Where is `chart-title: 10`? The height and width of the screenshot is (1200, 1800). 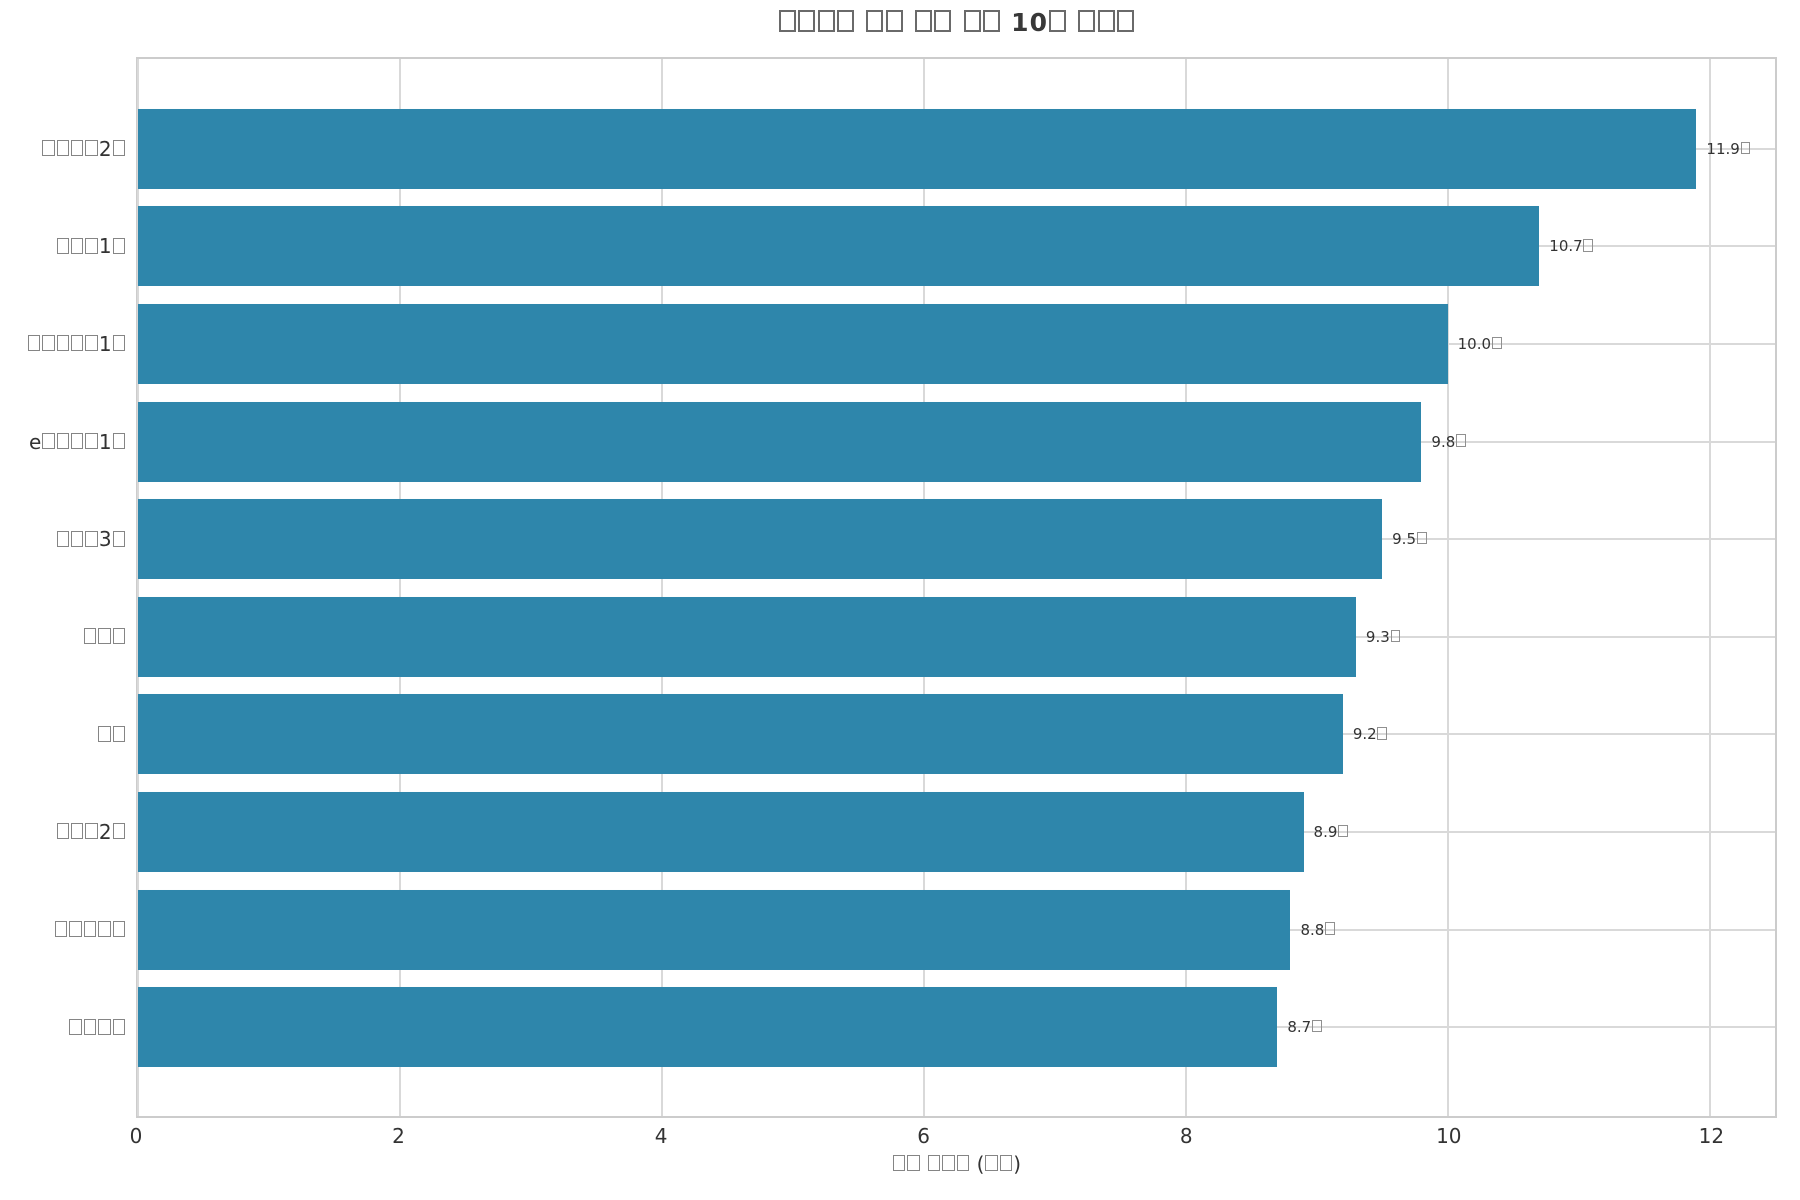
chart-title: 10 is located at coordinates (956, 22).